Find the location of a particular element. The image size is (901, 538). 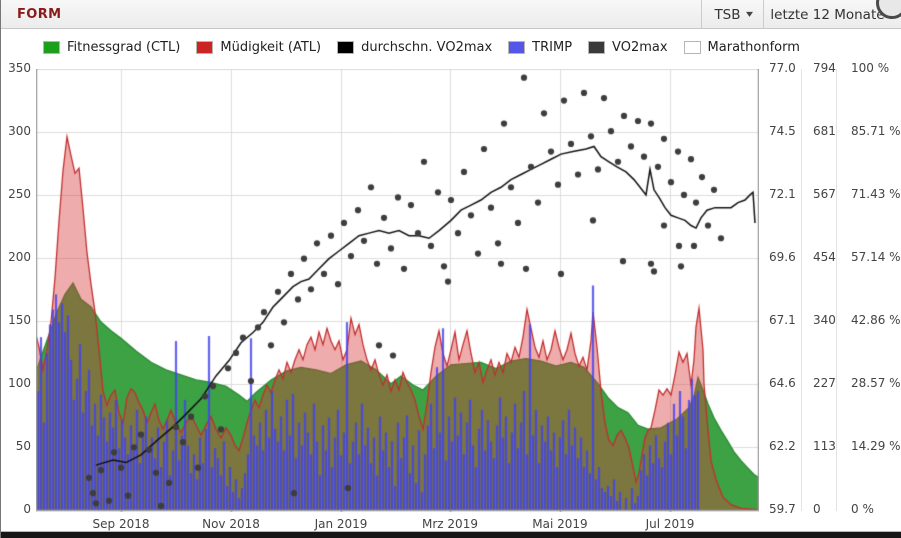

panel-title: FORM is located at coordinates (39, 14).